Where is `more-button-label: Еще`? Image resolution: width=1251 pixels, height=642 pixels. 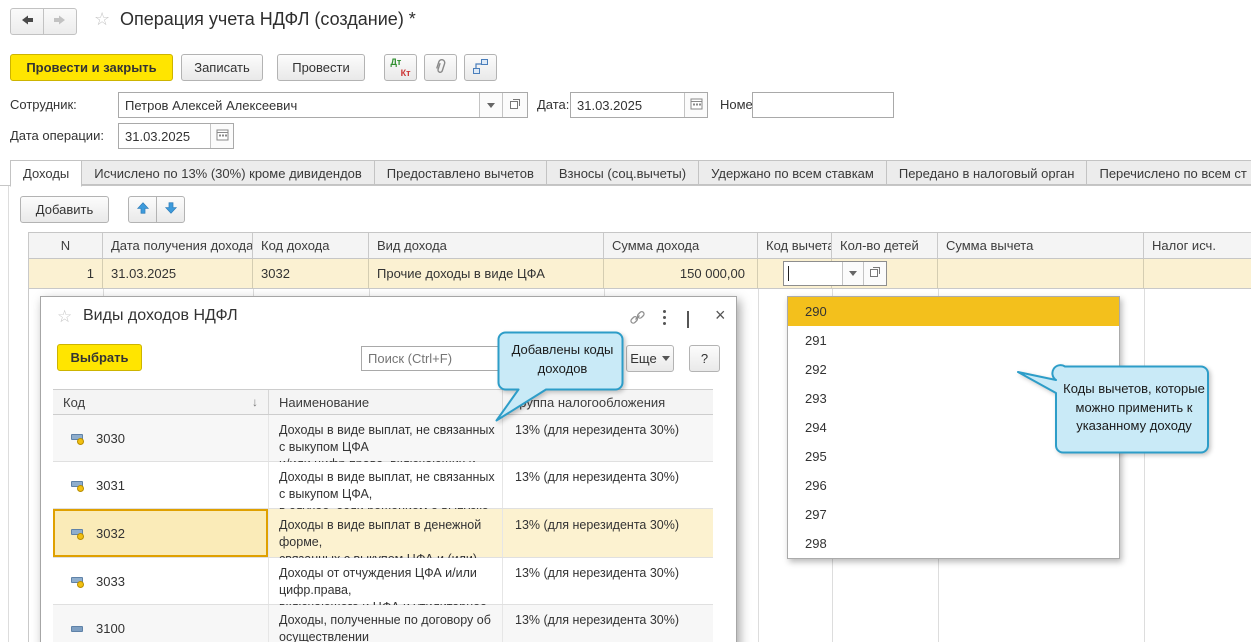 more-button-label: Еще is located at coordinates (643, 358).